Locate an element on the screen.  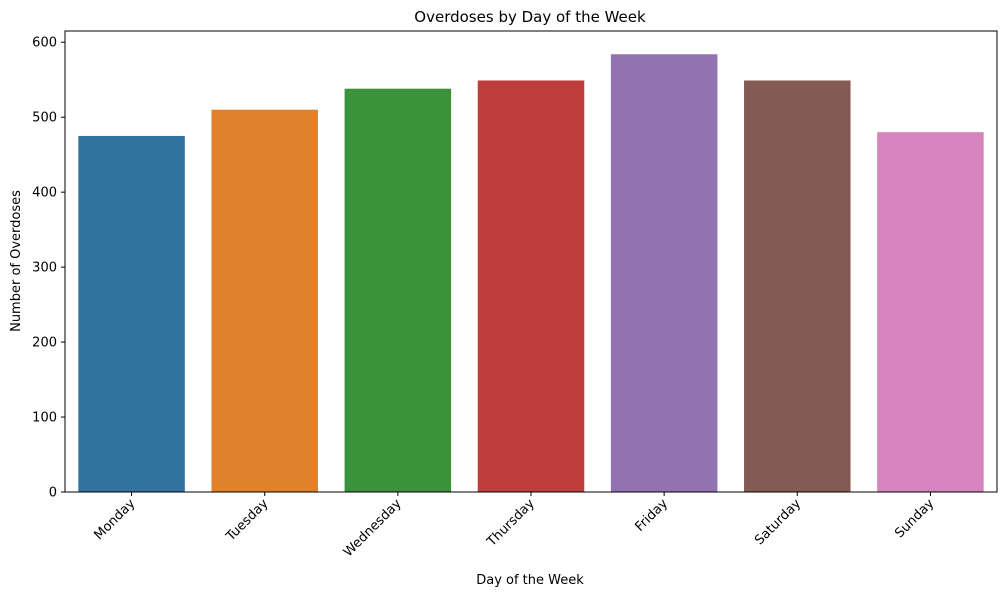
x-tick-label: Sunday is located at coordinates (914, 518).